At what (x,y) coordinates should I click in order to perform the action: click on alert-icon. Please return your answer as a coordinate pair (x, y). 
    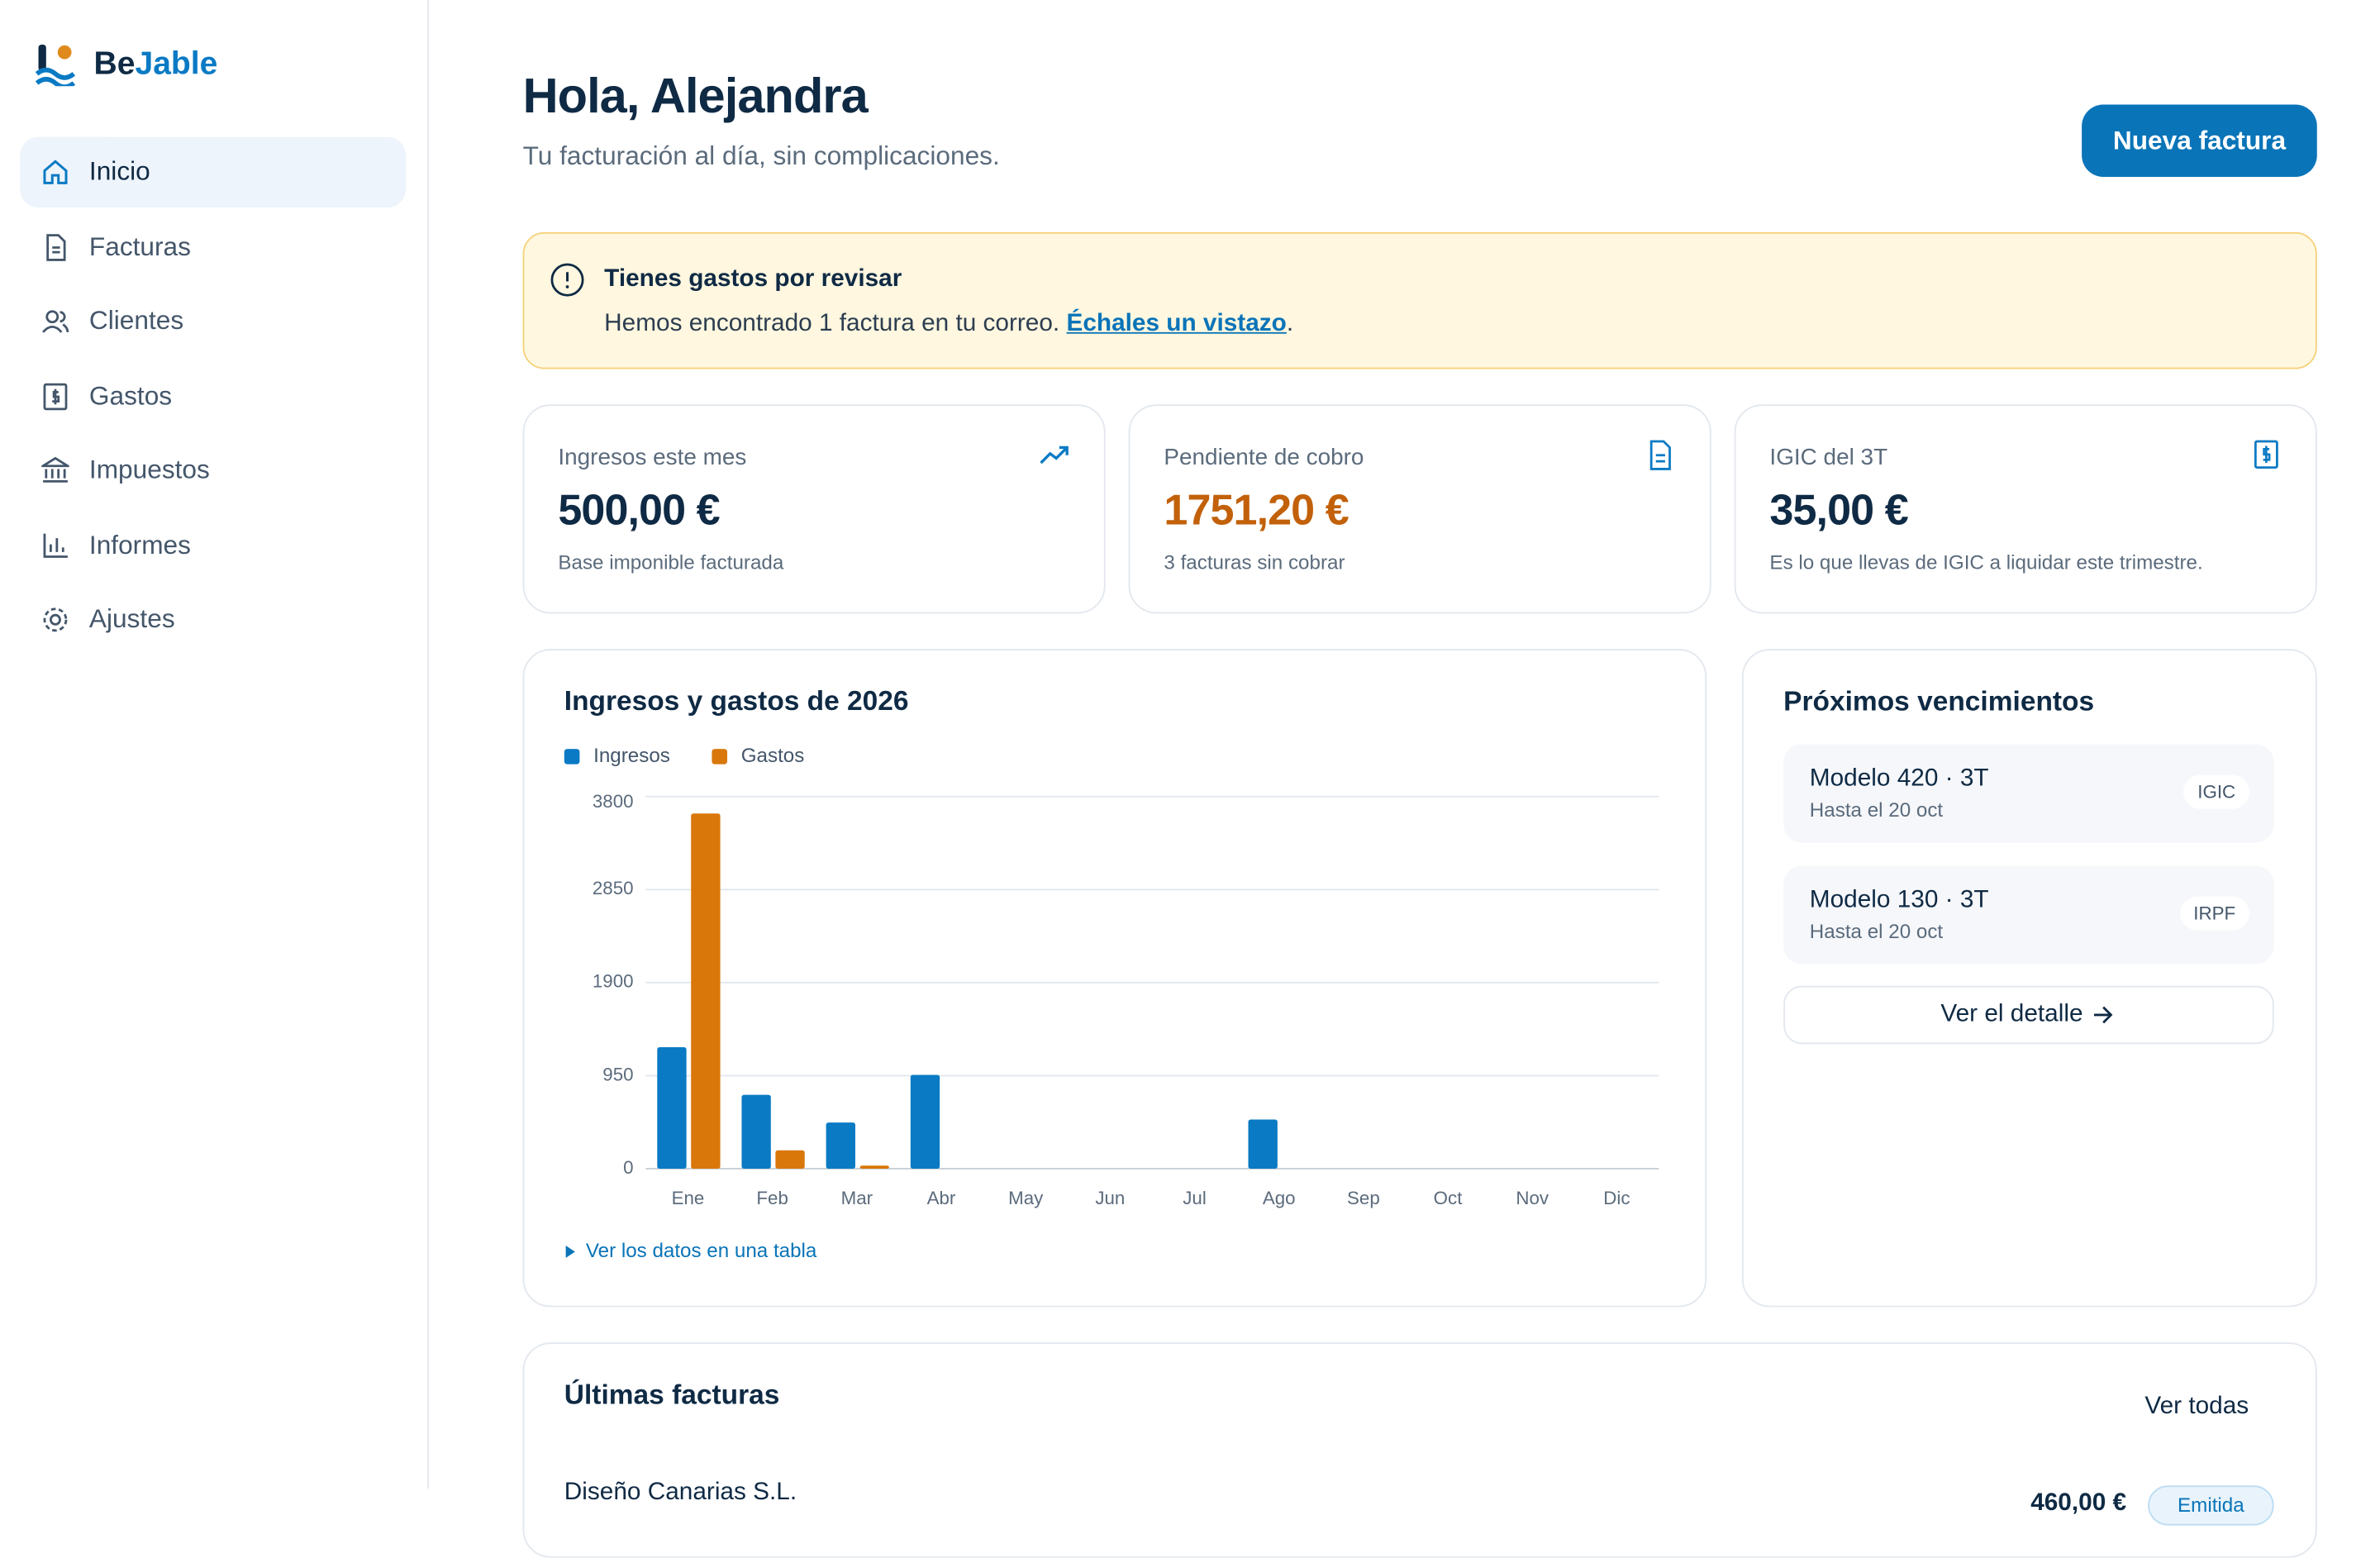
    Looking at the image, I should click on (567, 280).